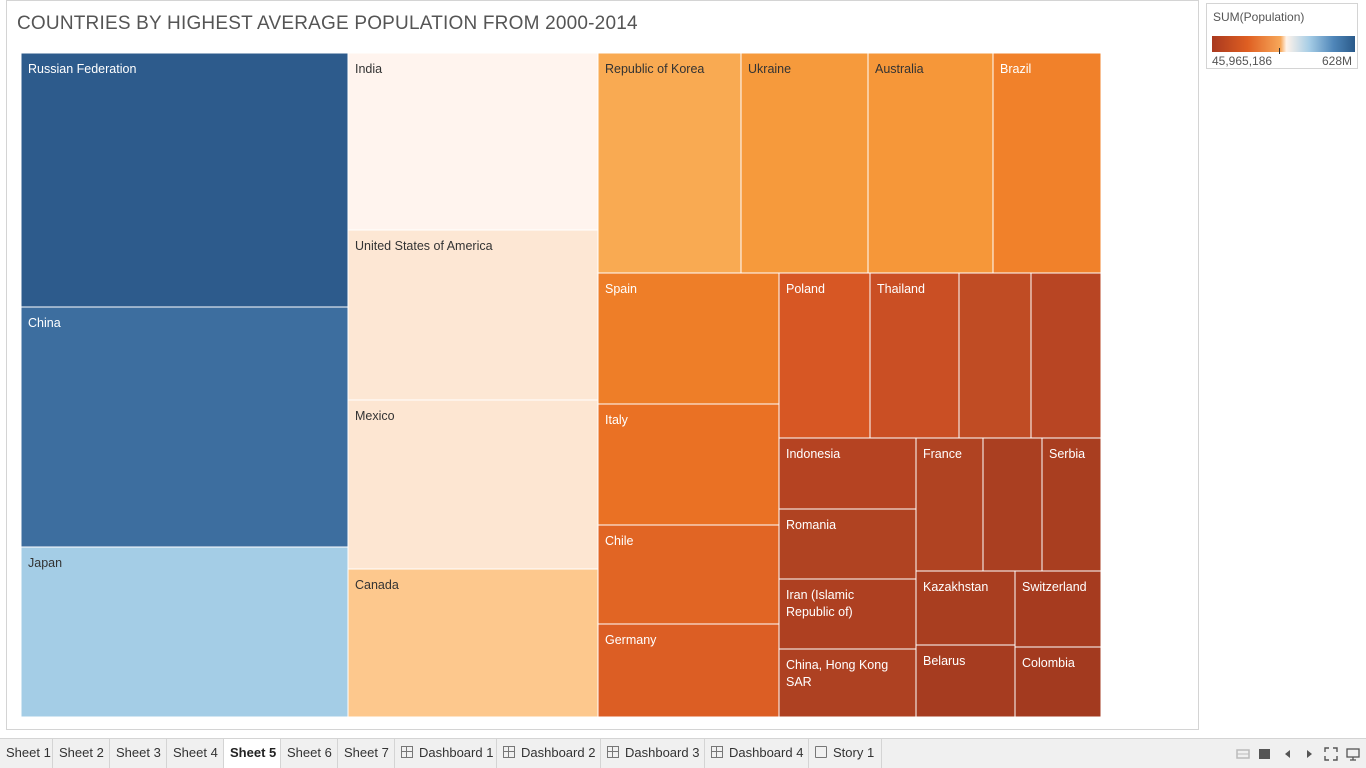  Describe the element at coordinates (1279, 51) in the screenshot. I see `legend-center-tick` at that location.